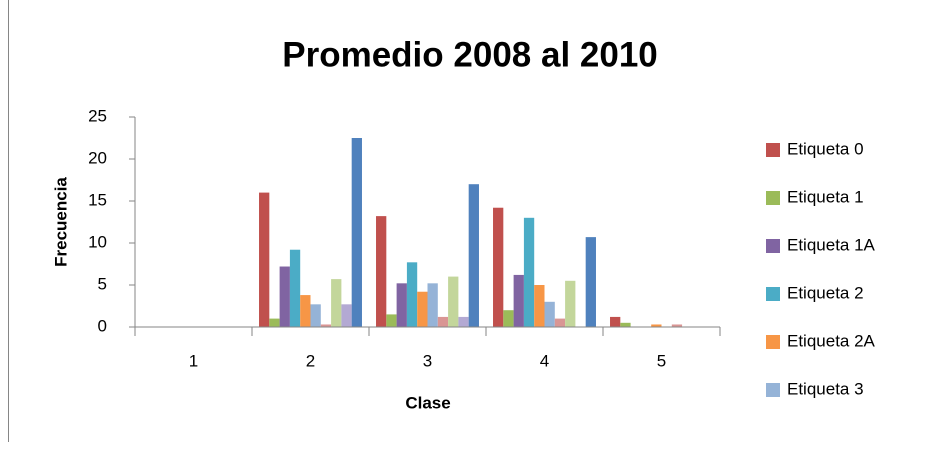 The height and width of the screenshot is (449, 926). Describe the element at coordinates (97, 199) in the screenshot. I see `y-tick-label: 15` at that location.